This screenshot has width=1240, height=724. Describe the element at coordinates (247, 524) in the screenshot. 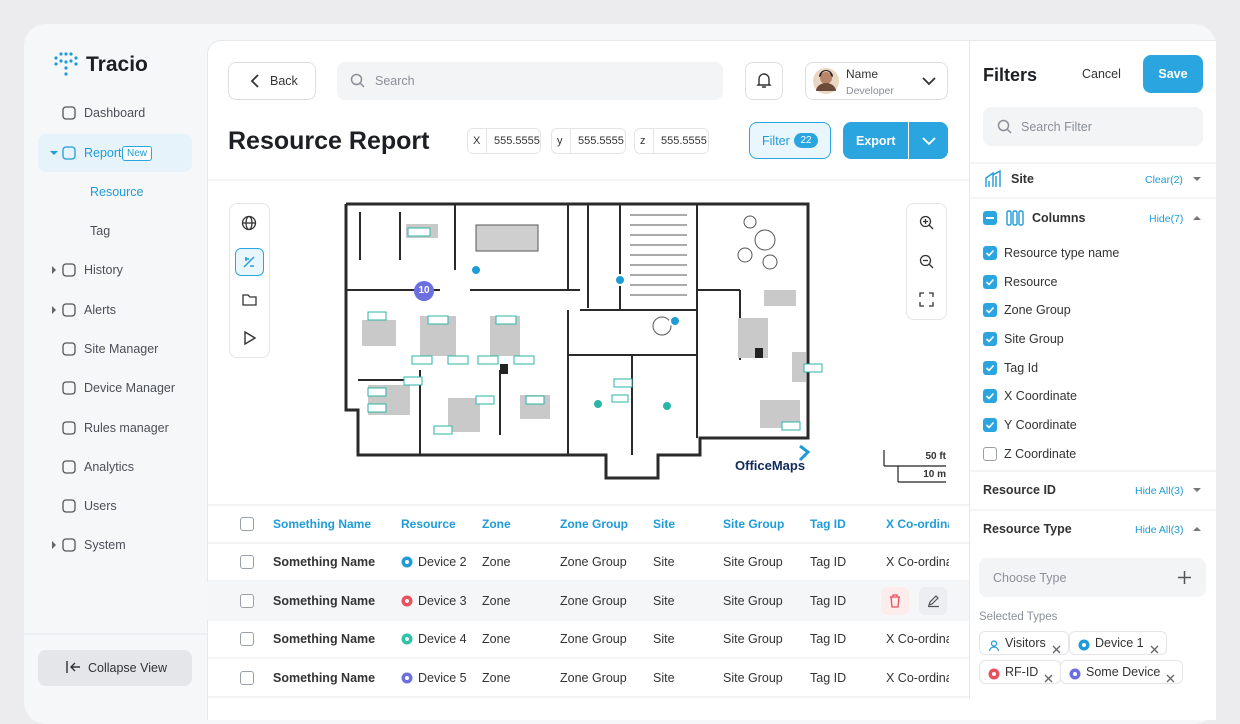

I see `header-checkbox` at that location.